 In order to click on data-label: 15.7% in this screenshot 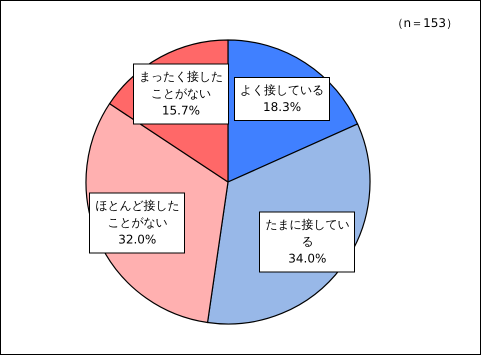, I will do `click(180, 111)`.